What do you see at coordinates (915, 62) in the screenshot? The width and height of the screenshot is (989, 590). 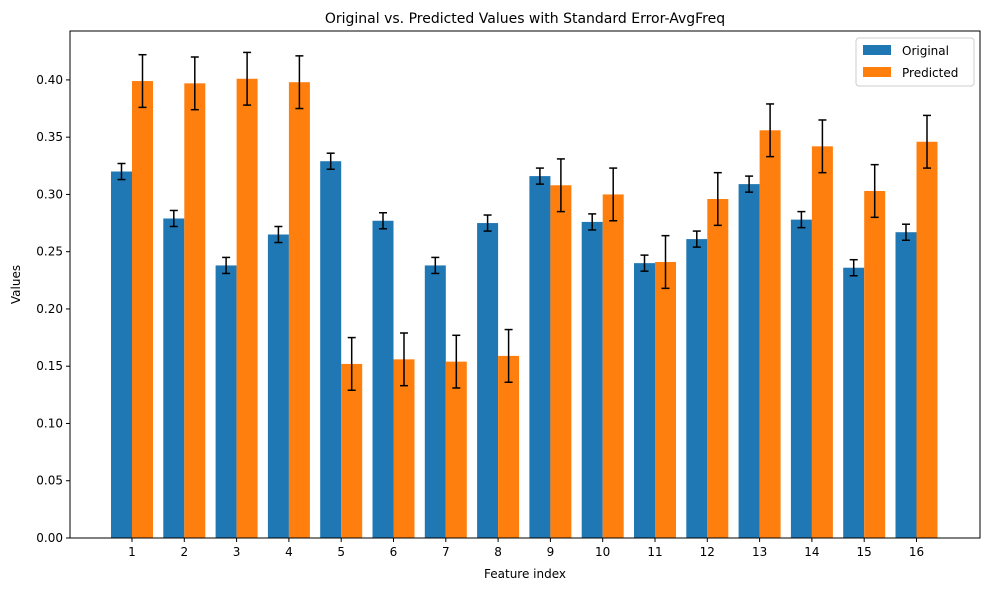 I see `legend: Original Predicted` at bounding box center [915, 62].